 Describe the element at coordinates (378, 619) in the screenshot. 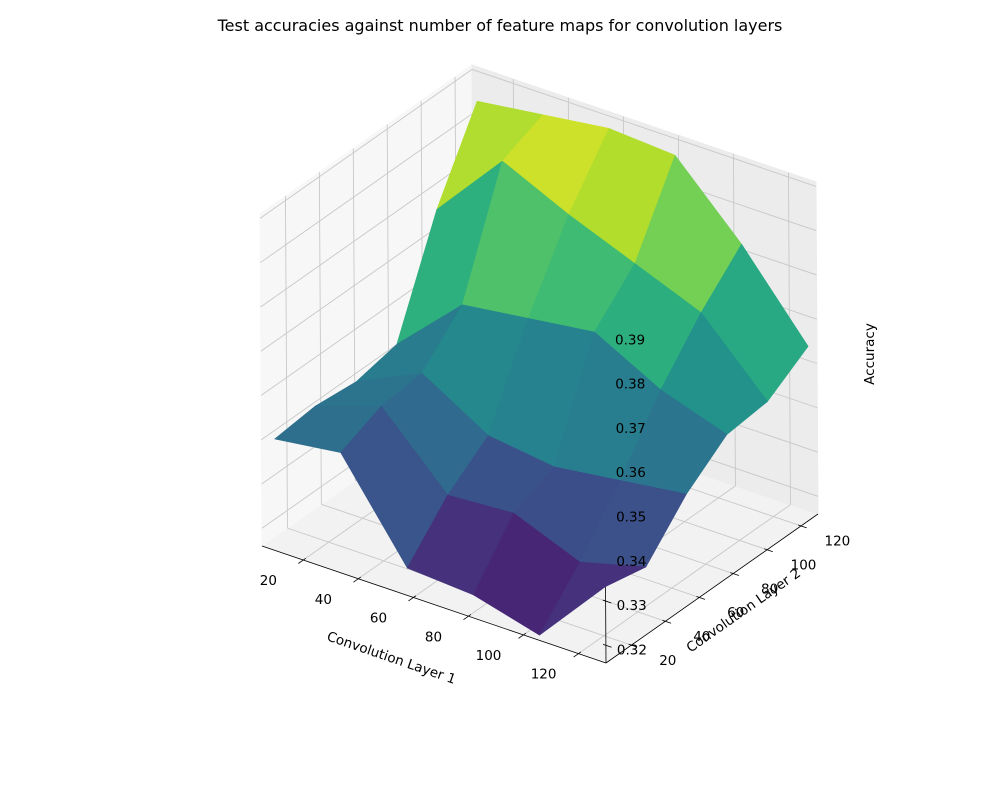

I see `x-tick-label: 60` at that location.